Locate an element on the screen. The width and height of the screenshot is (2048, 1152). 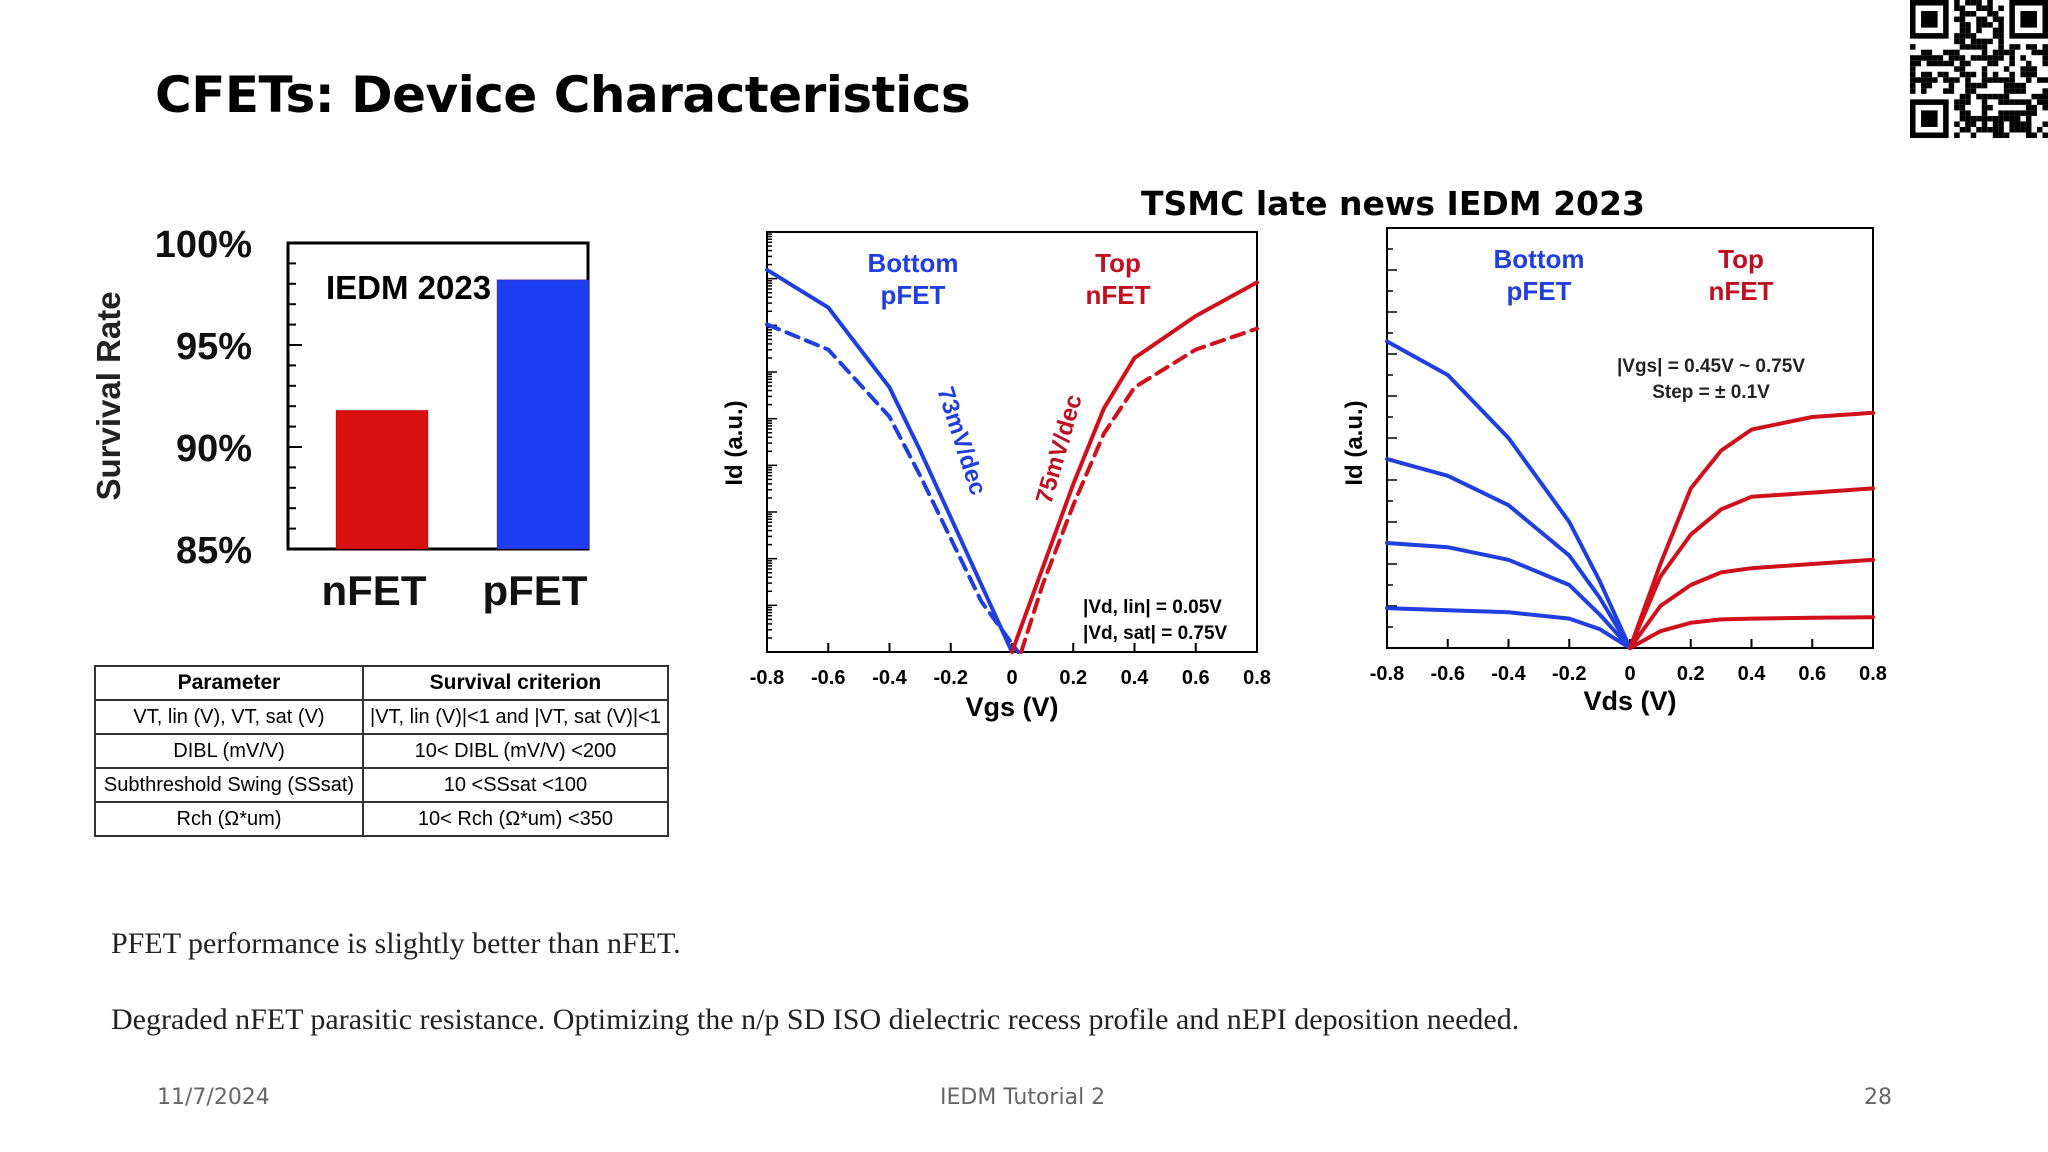
idvgs-condition-1: |Vd, lin| = 0.05V is located at coordinates (1152, 607).